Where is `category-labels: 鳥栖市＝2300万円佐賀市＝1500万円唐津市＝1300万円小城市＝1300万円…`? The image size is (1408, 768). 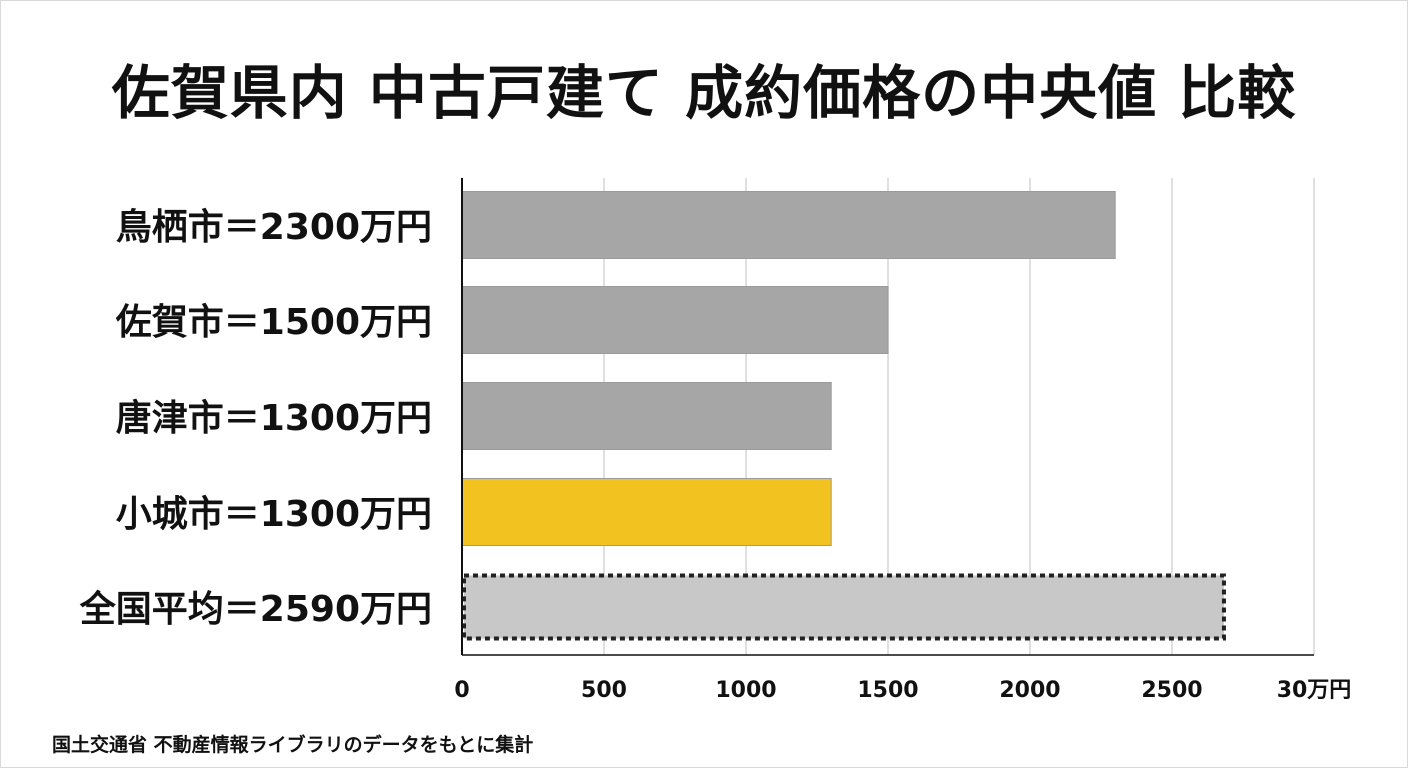
category-labels: 鳥栖市＝2300万円佐賀市＝1500万円唐津市＝1300万円小城市＝1300万円… is located at coordinates (255, 418).